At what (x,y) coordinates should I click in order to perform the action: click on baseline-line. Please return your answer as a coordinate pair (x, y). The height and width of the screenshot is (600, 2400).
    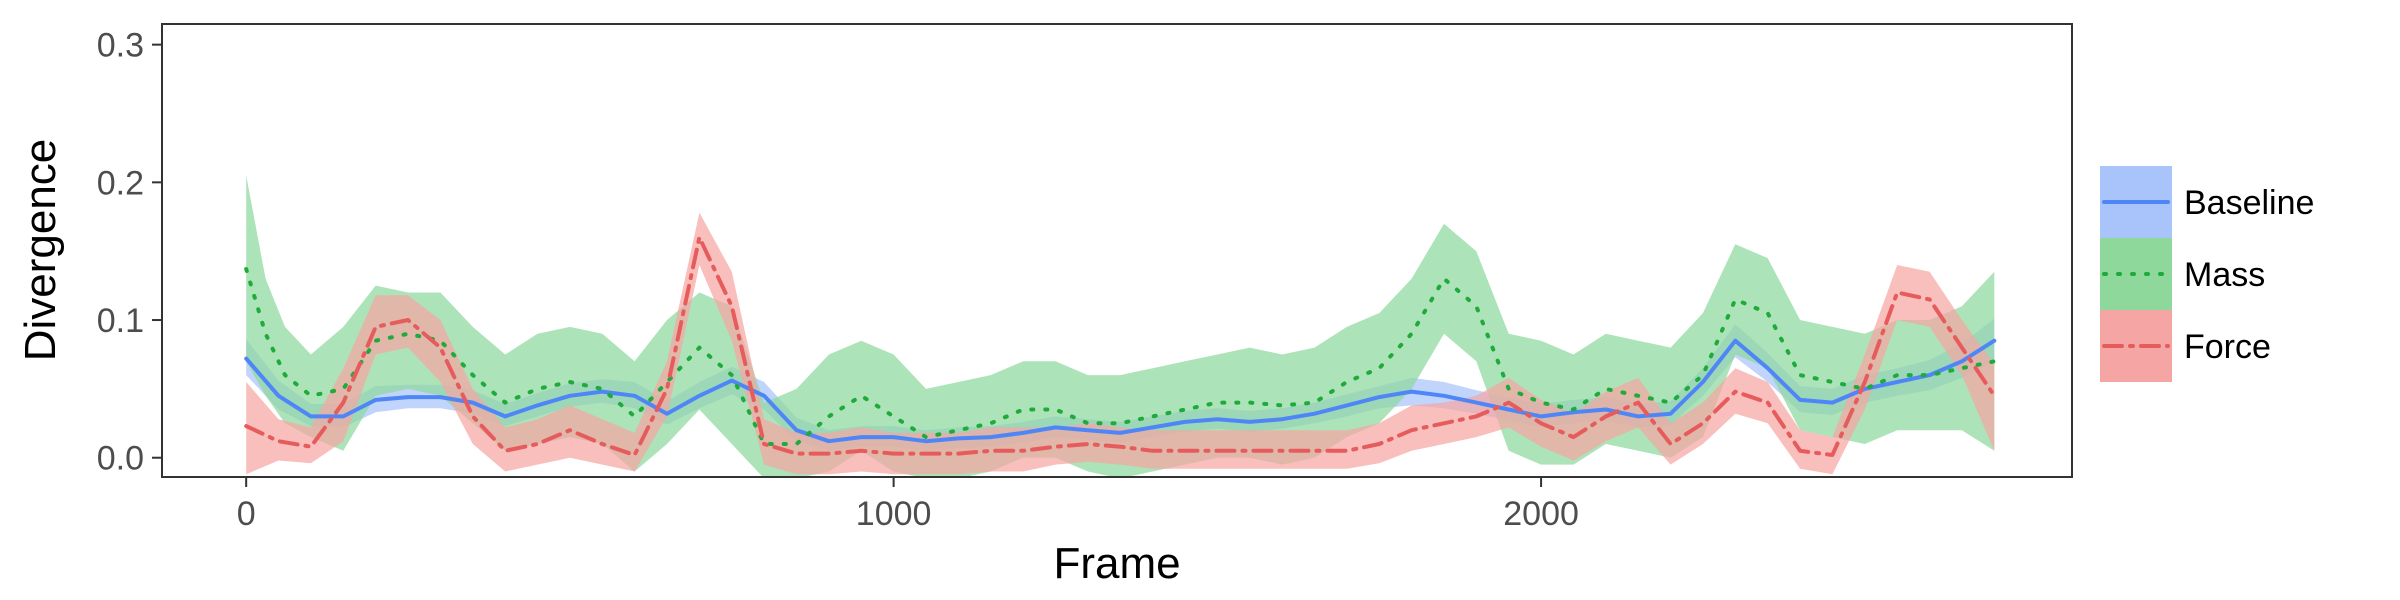
    Looking at the image, I should click on (1120, 391).